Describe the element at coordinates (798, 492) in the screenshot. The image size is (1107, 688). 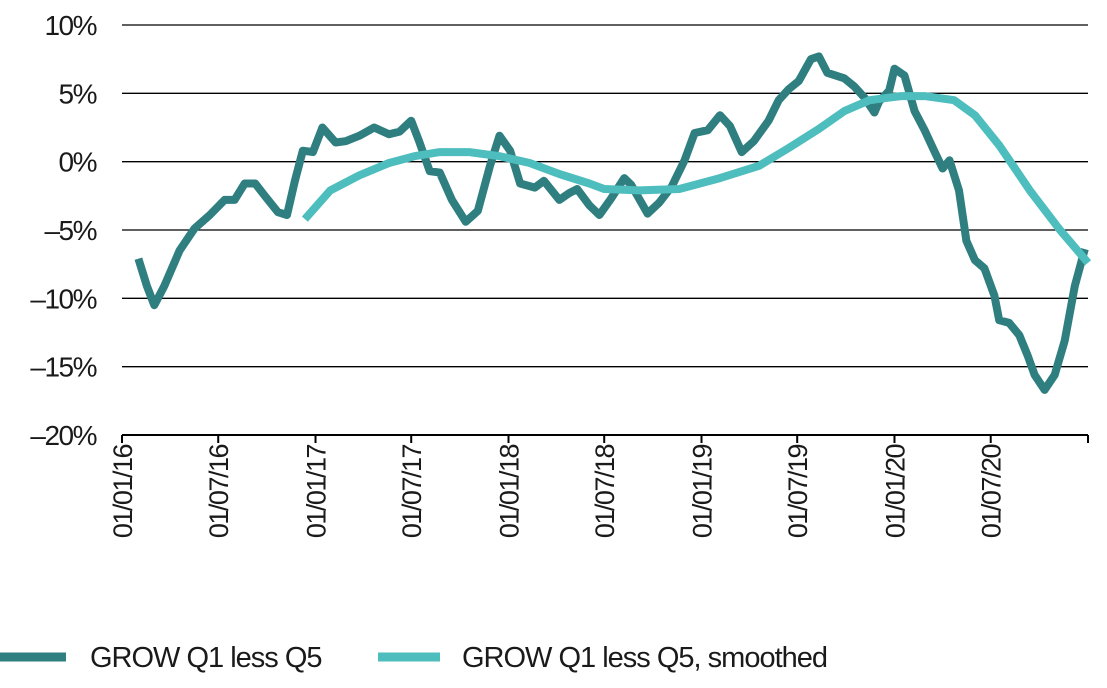
I see `x-tick-label: 01/07/19` at that location.